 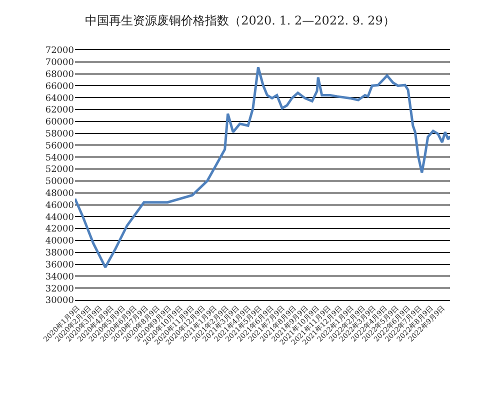 I want to click on y-tick-label: 32000, so click(x=59, y=289).